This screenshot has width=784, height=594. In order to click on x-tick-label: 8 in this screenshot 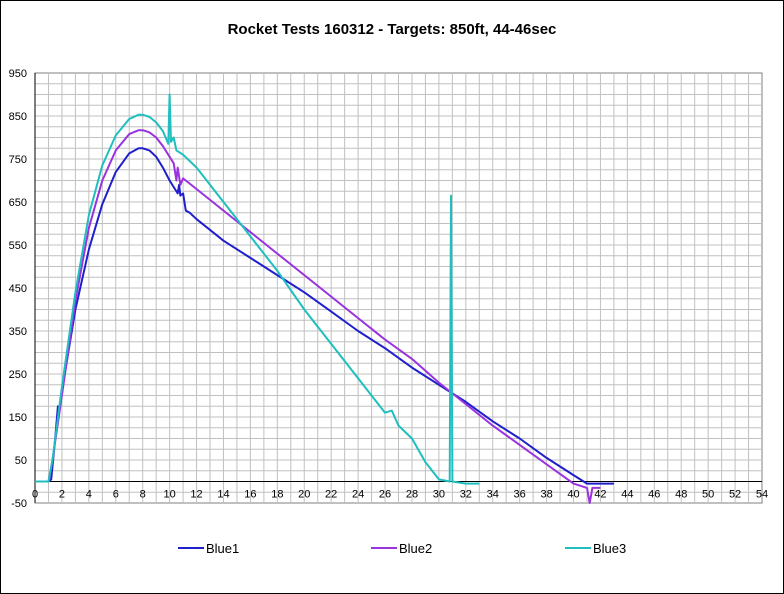, I will do `click(143, 495)`.